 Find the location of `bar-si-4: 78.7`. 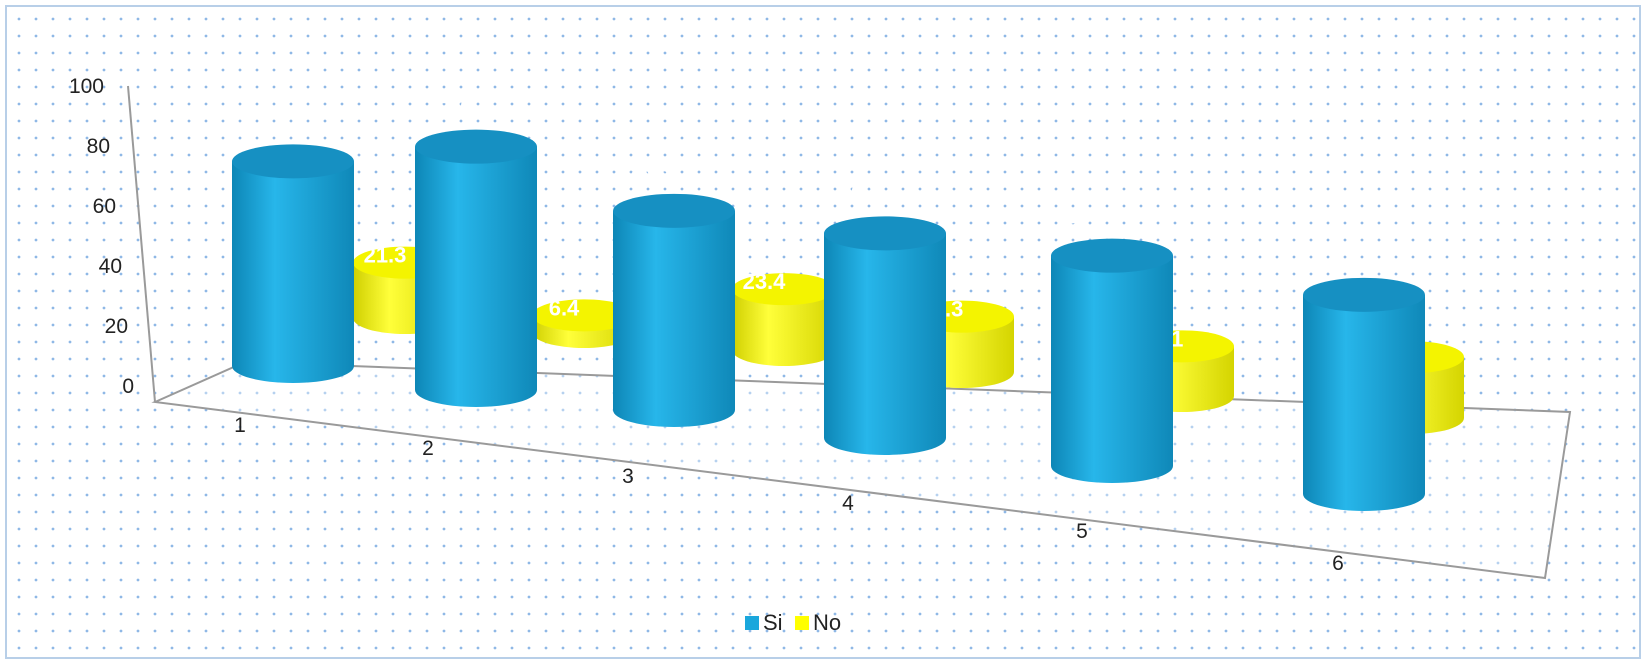

bar-si-4: 78.7 is located at coordinates (885, 318).